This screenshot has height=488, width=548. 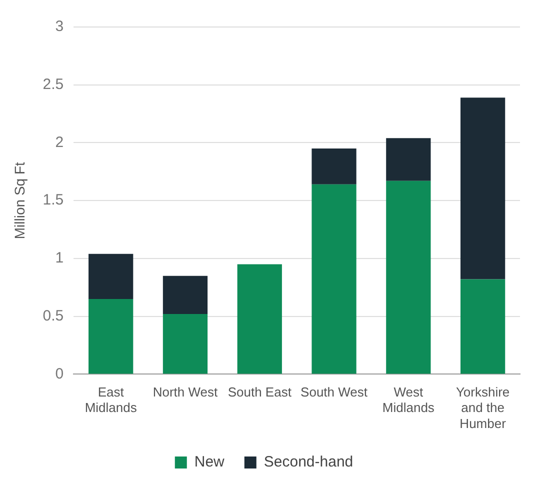 What do you see at coordinates (59, 373) in the screenshot?
I see `y-tick-label: 0` at bounding box center [59, 373].